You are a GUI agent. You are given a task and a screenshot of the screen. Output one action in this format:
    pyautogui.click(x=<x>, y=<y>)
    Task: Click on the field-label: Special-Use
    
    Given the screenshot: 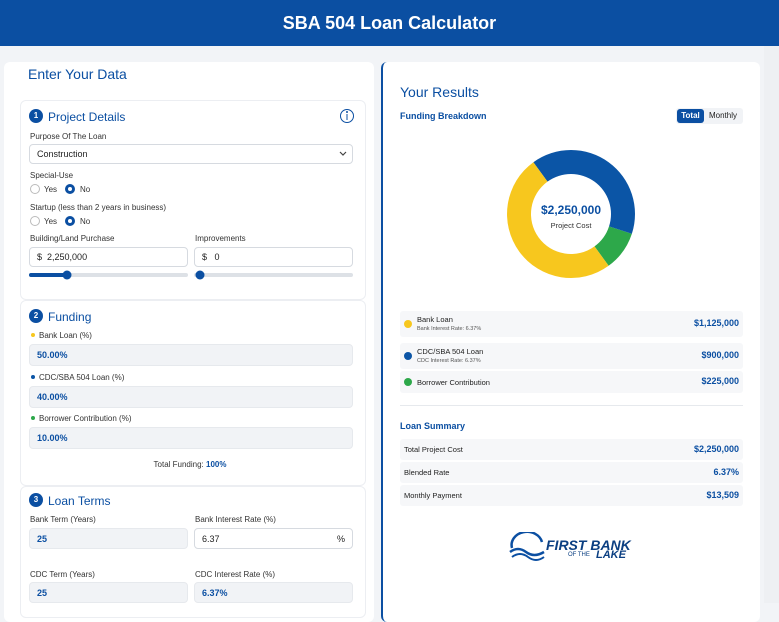 What is the action you would take?
    pyautogui.click(x=52, y=175)
    